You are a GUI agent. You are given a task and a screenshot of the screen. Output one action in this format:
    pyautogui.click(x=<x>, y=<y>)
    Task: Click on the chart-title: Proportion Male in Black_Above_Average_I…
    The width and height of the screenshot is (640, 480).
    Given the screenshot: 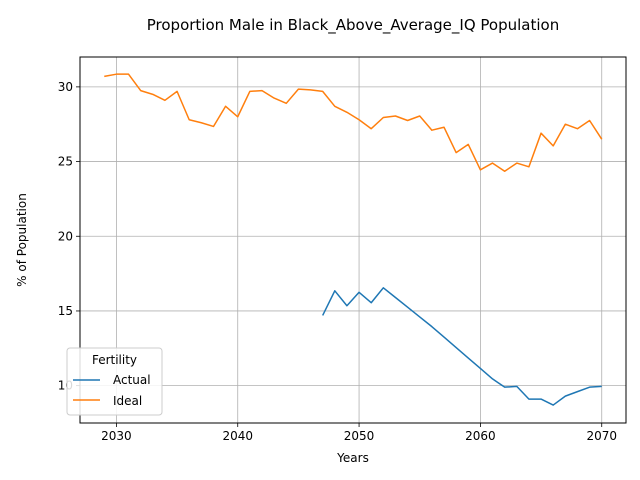 What is the action you would take?
    pyautogui.click(x=353, y=25)
    